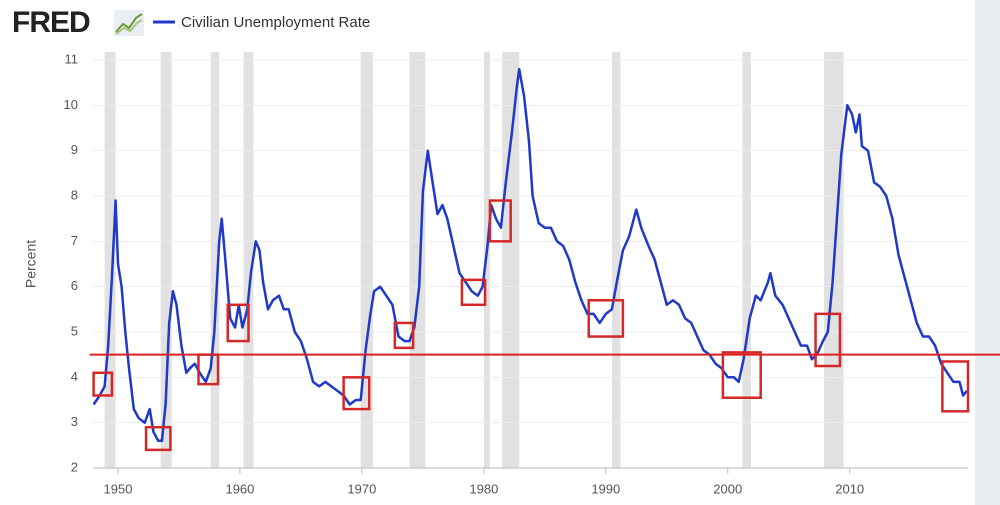 This screenshot has height=505, width=1000. What do you see at coordinates (31, 264) in the screenshot?
I see `y-axis-title: Percent` at bounding box center [31, 264].